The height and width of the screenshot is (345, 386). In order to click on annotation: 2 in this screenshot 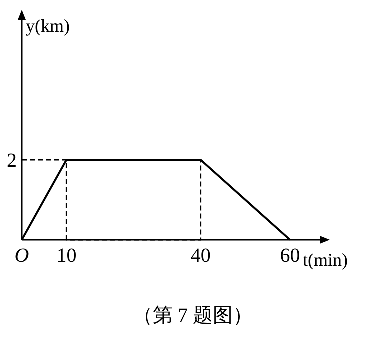, I will do `click(12, 161)`.